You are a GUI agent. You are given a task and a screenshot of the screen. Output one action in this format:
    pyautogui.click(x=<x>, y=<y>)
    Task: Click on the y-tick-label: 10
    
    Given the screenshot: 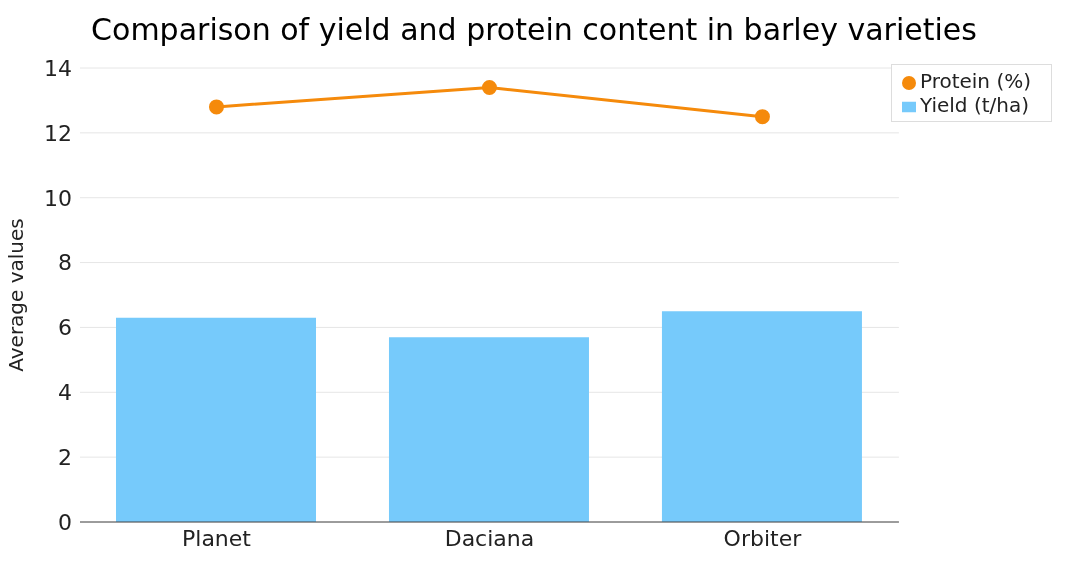 What is the action you would take?
    pyautogui.click(x=58, y=198)
    